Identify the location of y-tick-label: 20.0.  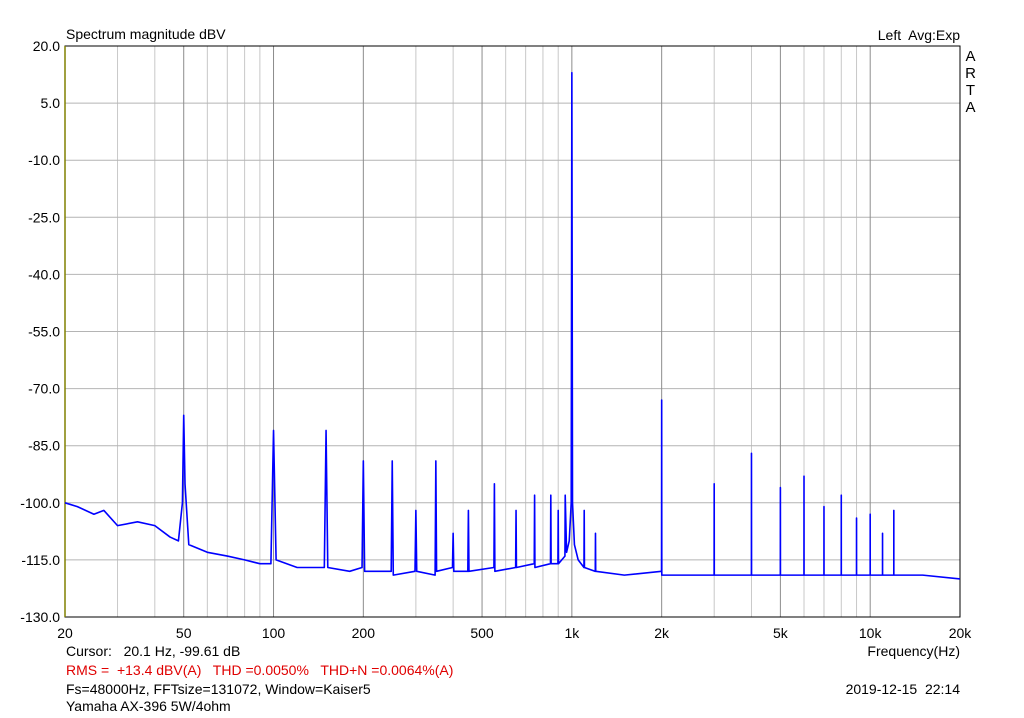
(46, 46).